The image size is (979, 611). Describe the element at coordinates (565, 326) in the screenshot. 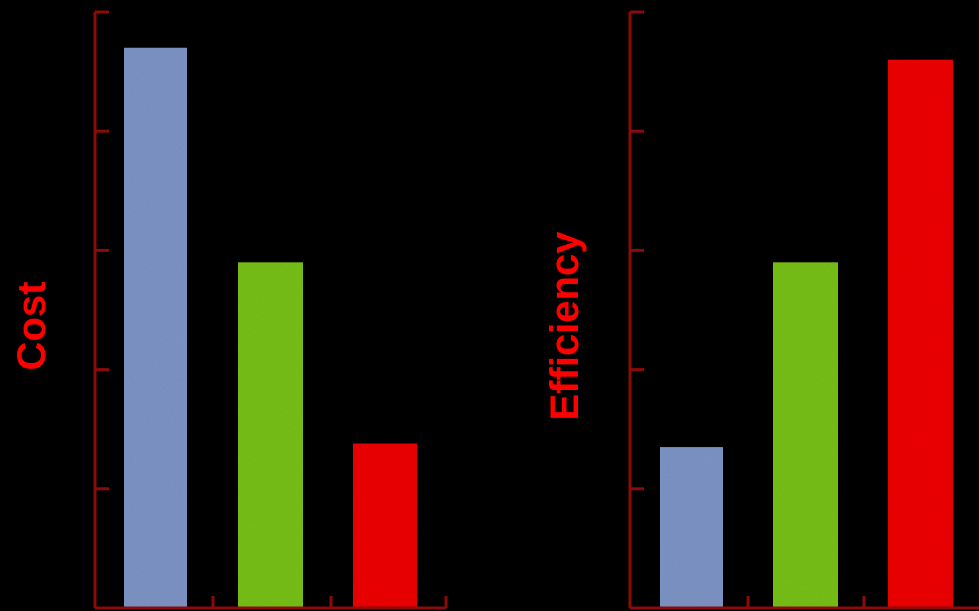

I see `efficiency-y-axis-label: Efficiency` at that location.